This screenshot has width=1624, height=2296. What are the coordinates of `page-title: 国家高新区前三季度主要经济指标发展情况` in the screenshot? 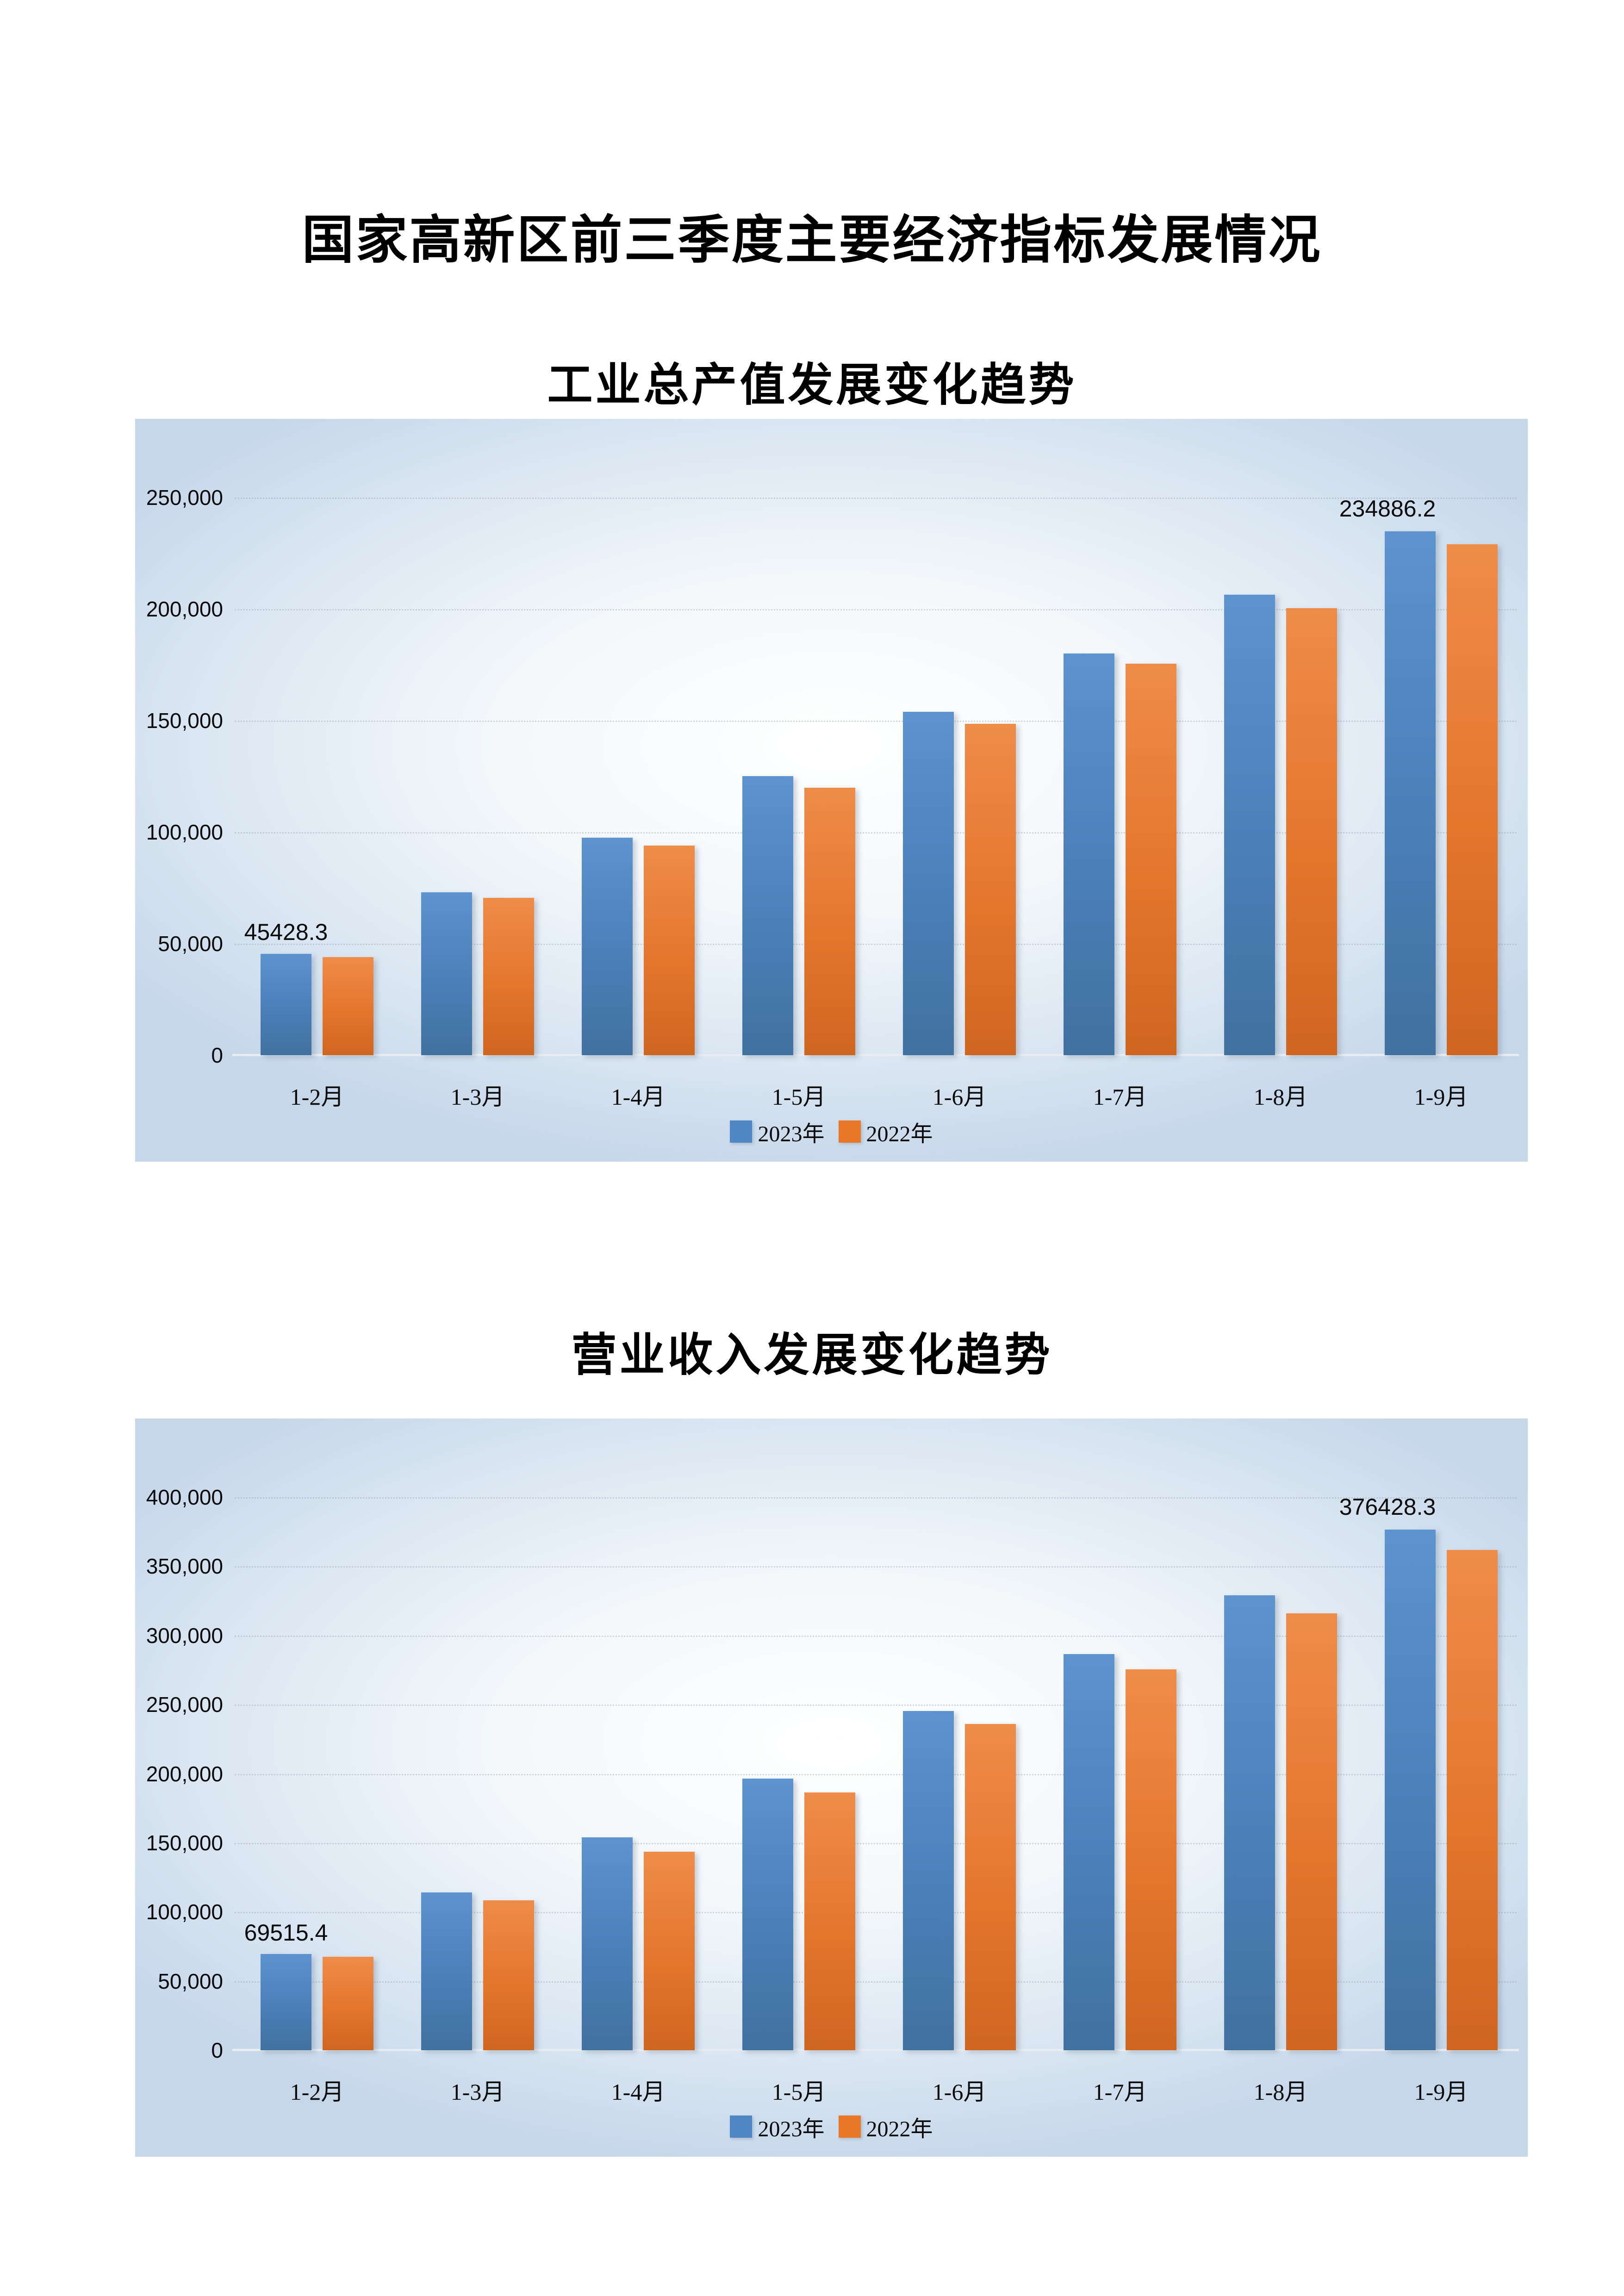 It's located at (812, 240).